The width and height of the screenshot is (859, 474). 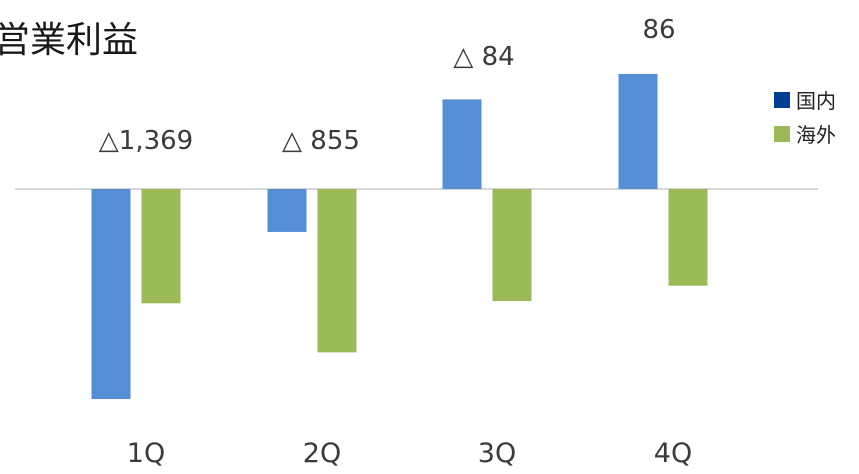 I want to click on bar-domestic-1Q, so click(x=111, y=294).